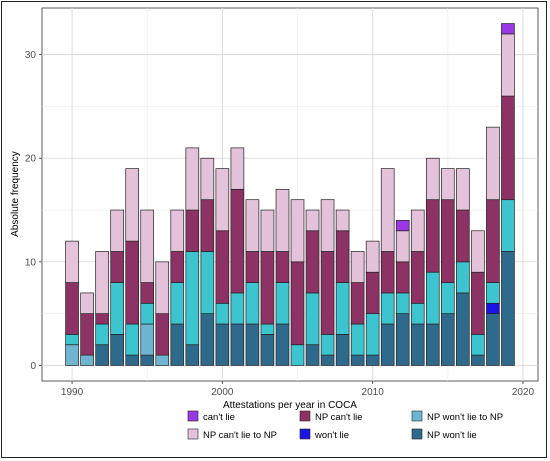 Image resolution: width=550 pixels, height=461 pixels. Describe the element at coordinates (232, 434) in the screenshot. I see `legend-item: NP can't lie to NP` at that location.